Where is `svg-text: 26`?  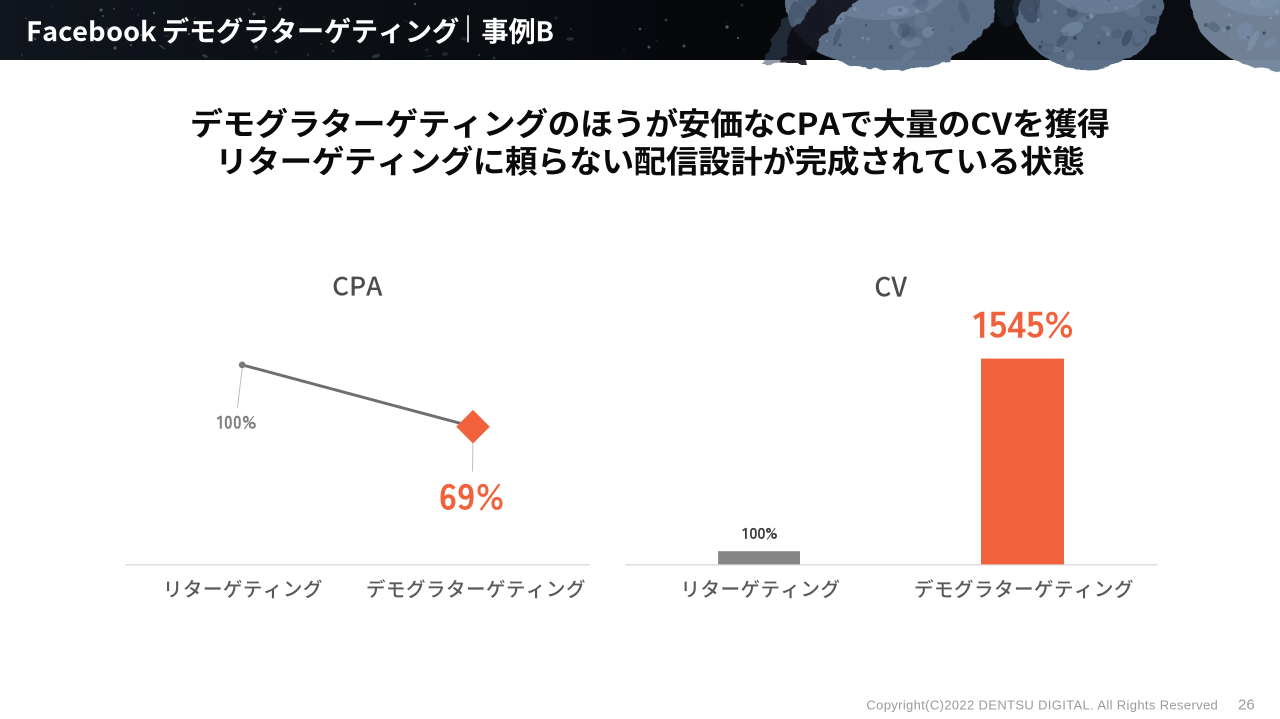
svg-text: 26 is located at coordinates (1246, 705).